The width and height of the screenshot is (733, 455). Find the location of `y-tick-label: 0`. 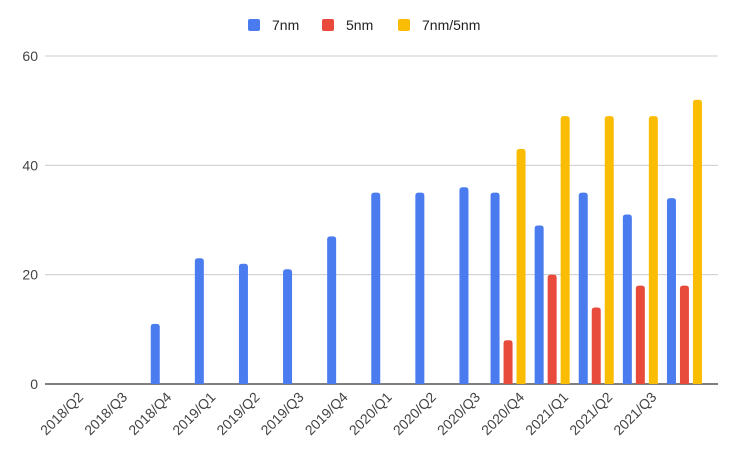

y-tick-label: 0 is located at coordinates (34, 384).